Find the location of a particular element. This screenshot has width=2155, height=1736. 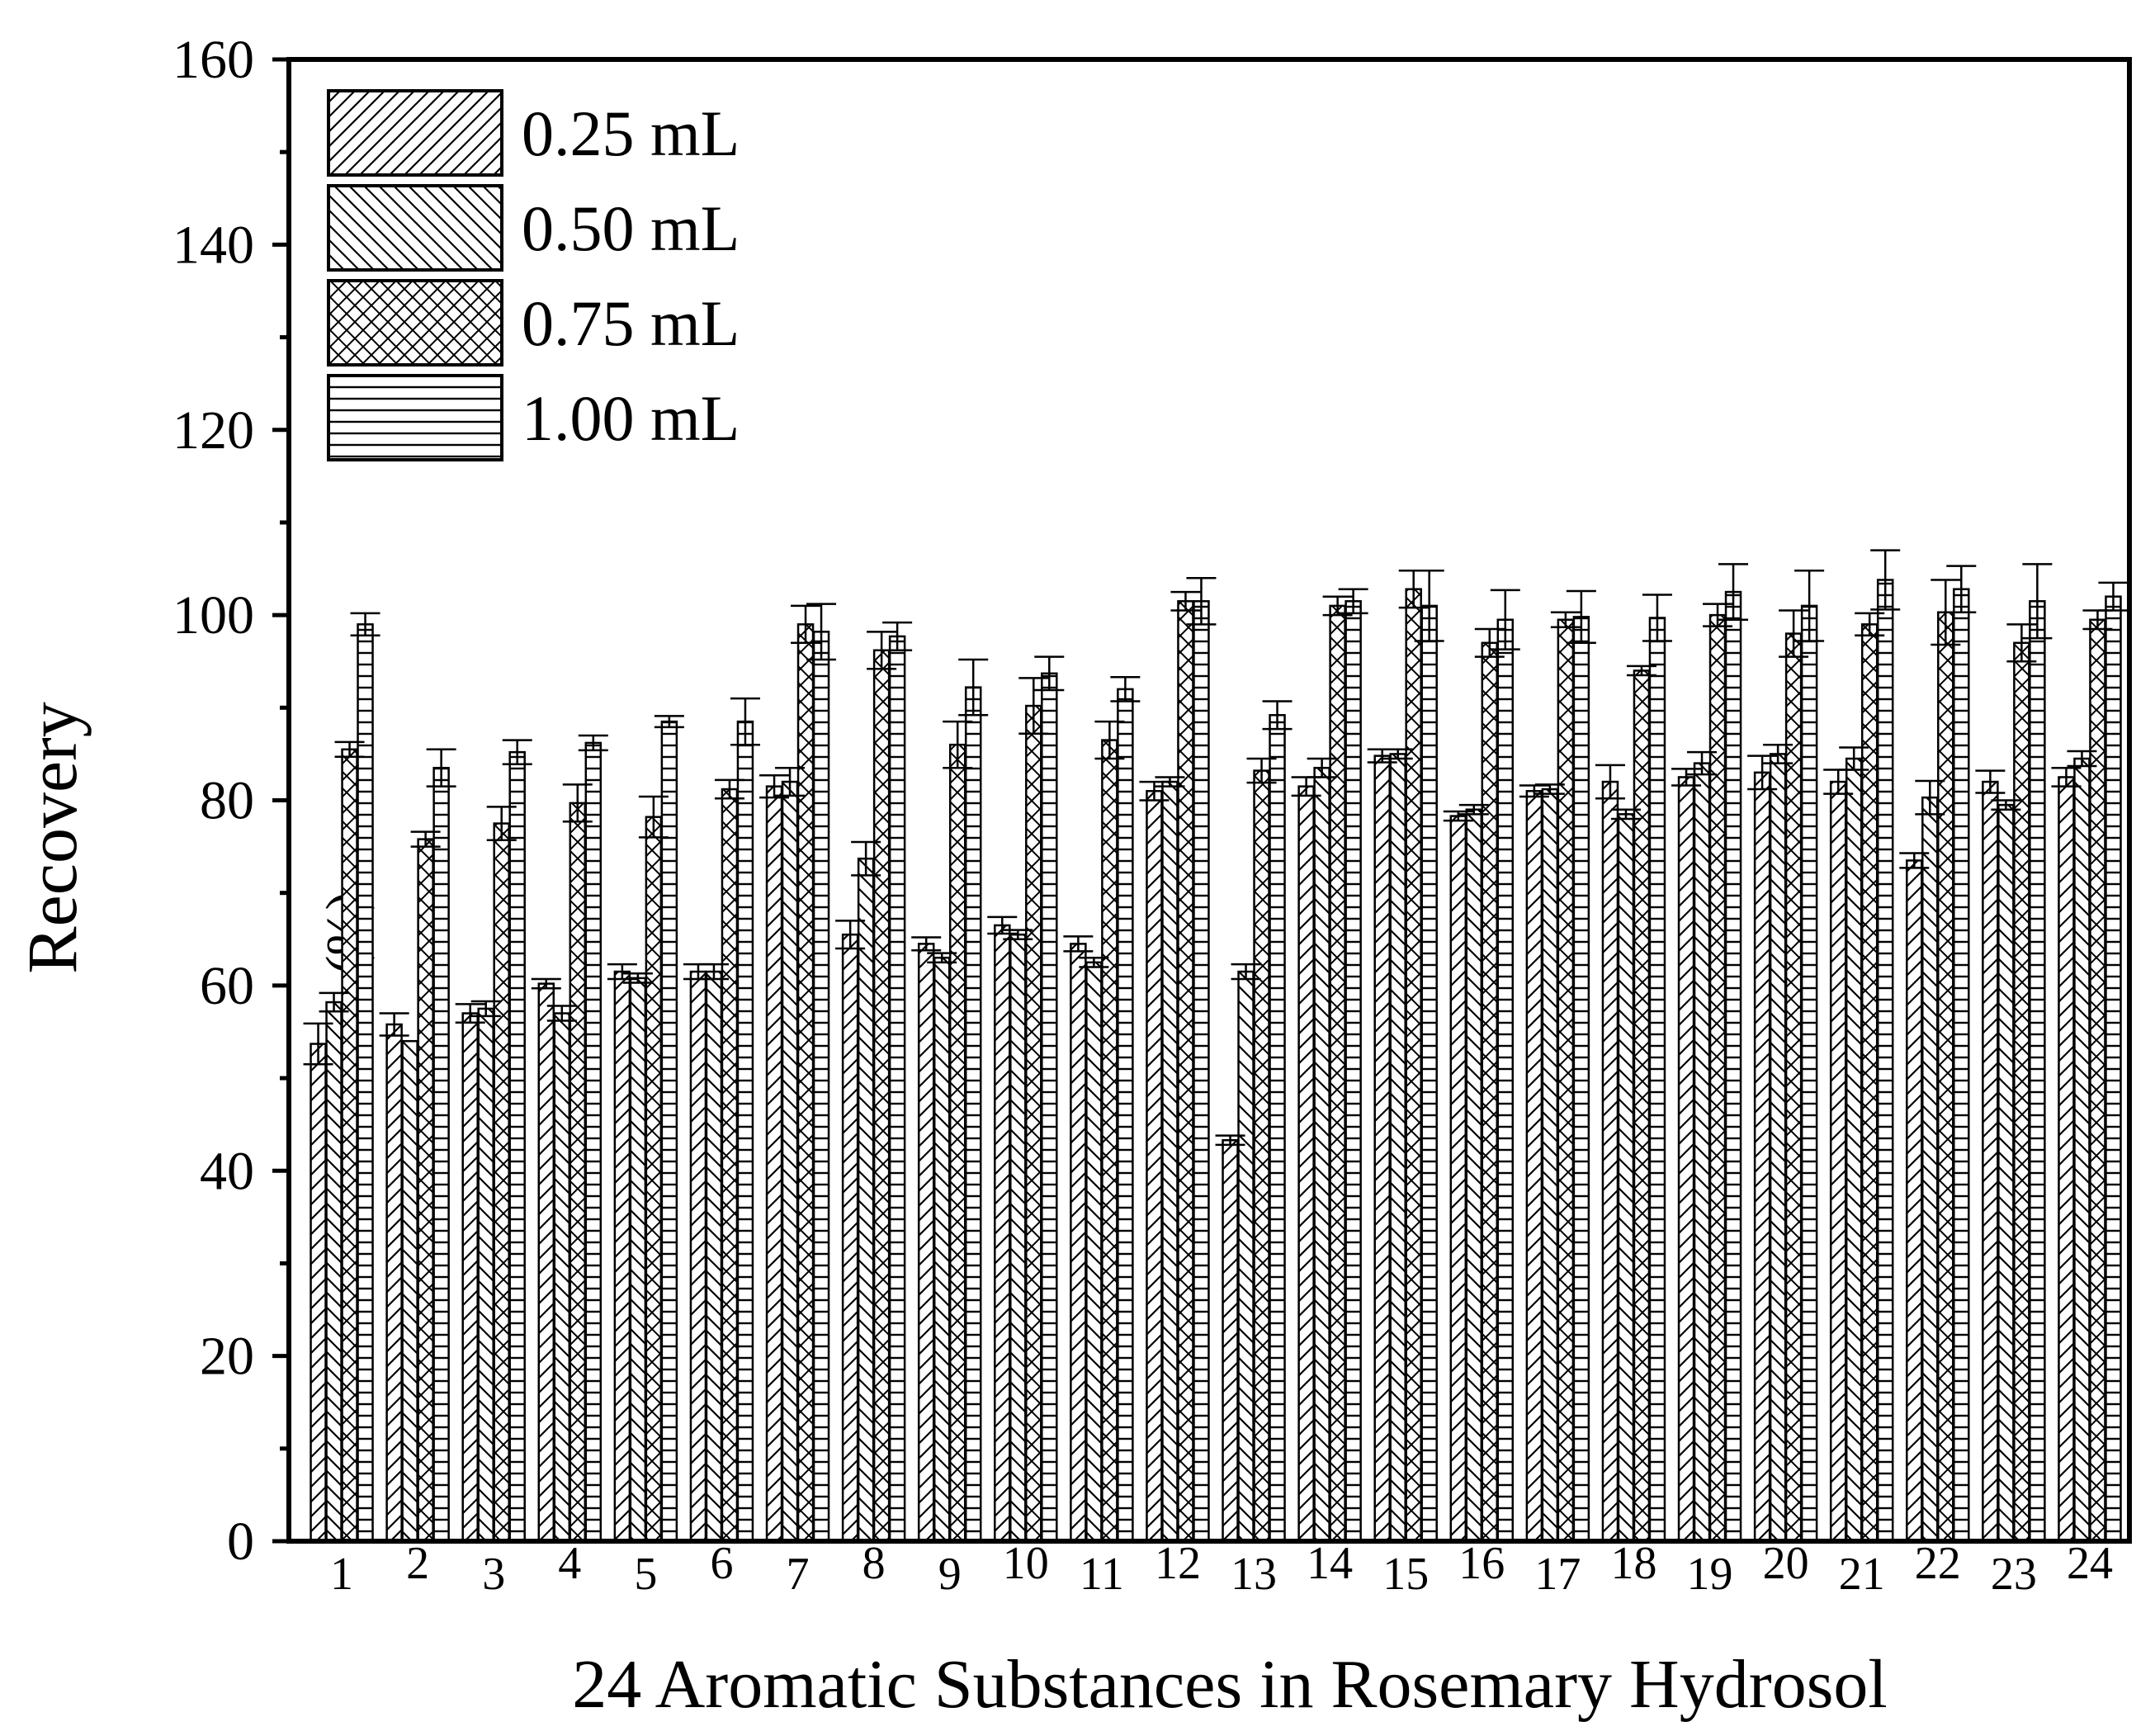

legend-item-100mL: 1.00 mL is located at coordinates (533, 417).